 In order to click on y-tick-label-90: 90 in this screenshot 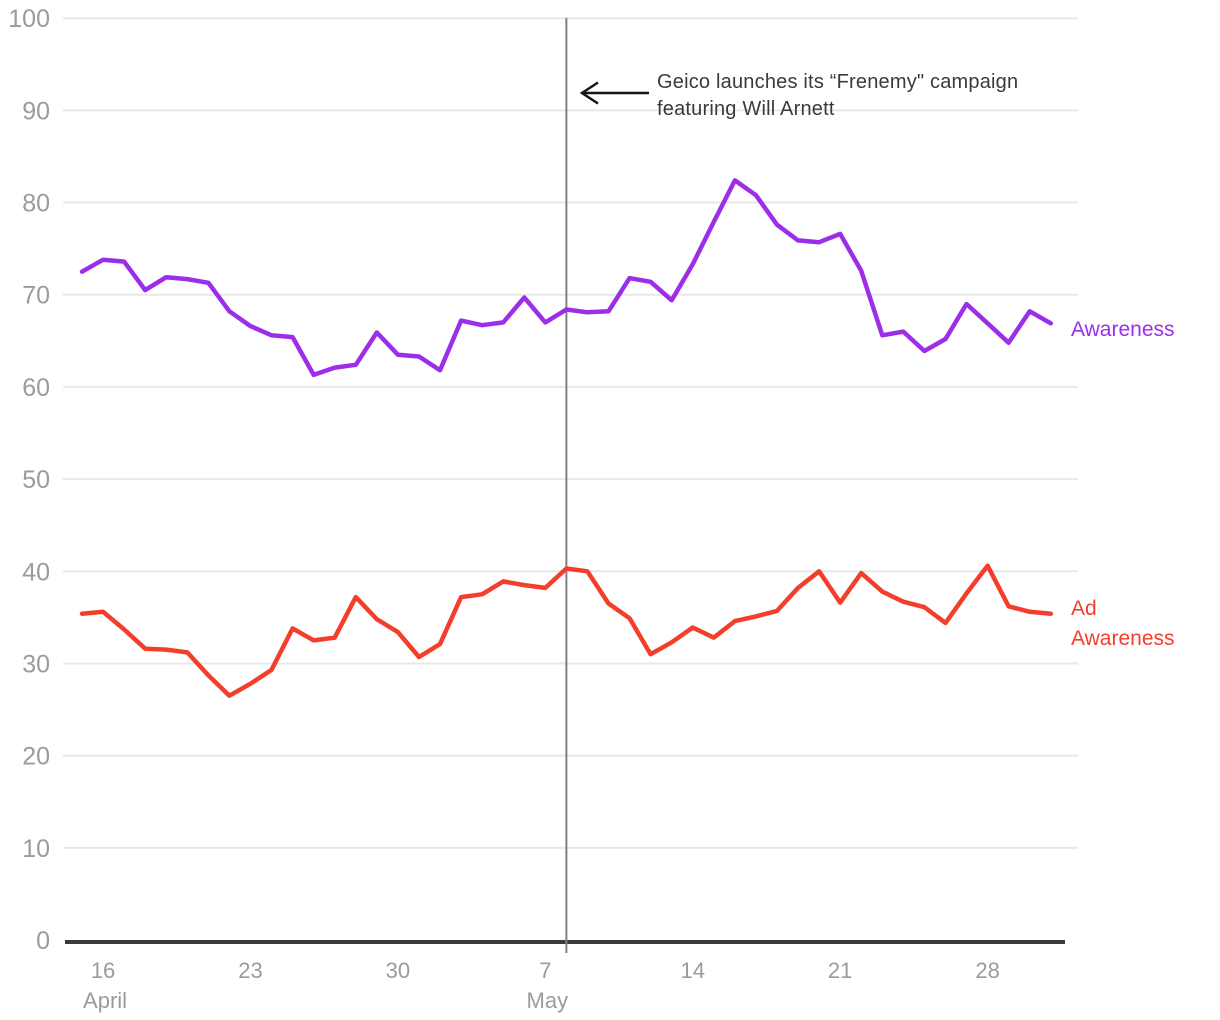, I will do `click(36, 111)`.